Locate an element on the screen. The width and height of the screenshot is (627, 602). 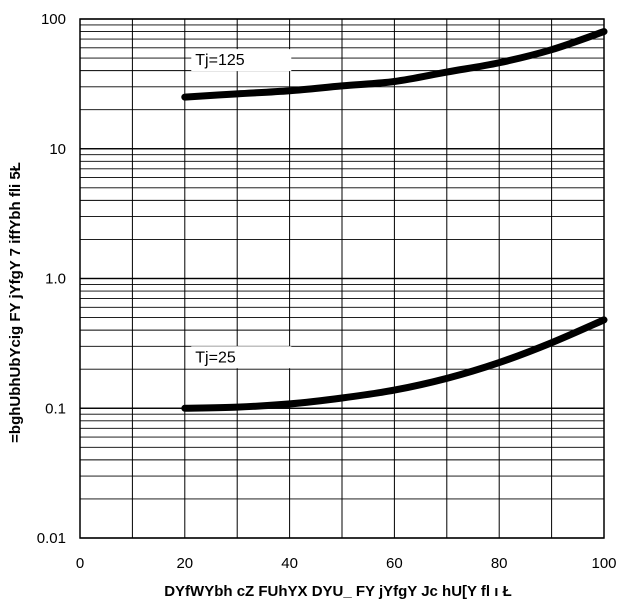
annotation-tj125: Tj=125 is located at coordinates (241, 60).